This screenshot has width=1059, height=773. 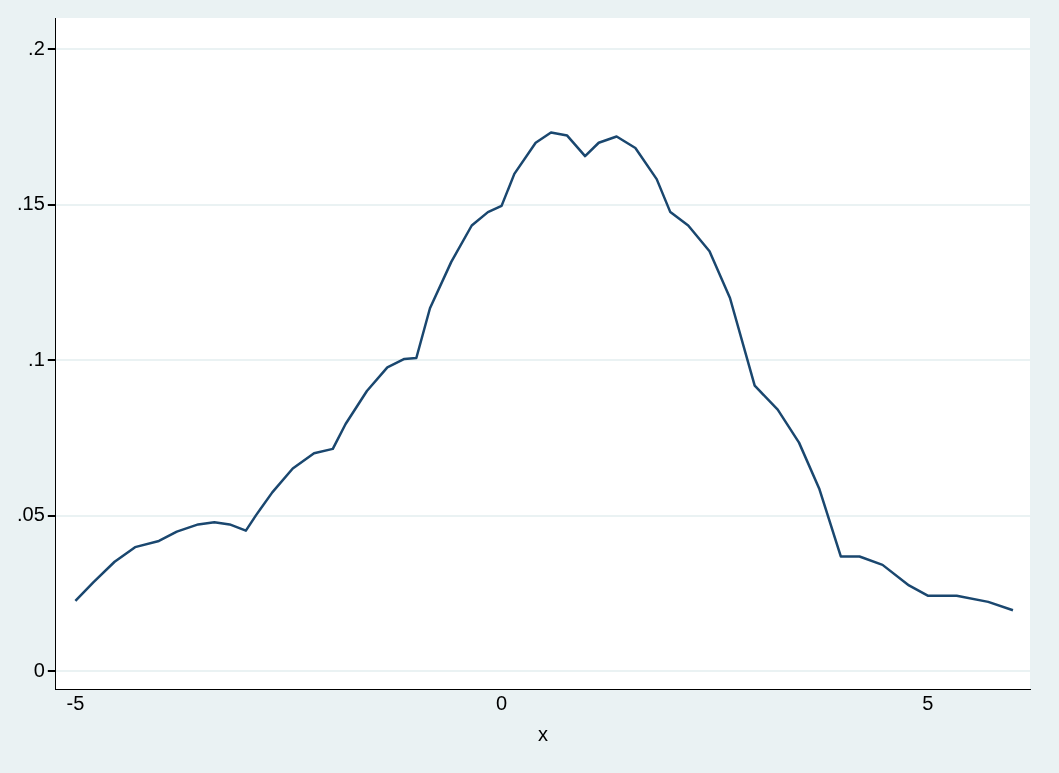 What do you see at coordinates (36, 47) in the screenshot?
I see `y-tick-label: .2` at bounding box center [36, 47].